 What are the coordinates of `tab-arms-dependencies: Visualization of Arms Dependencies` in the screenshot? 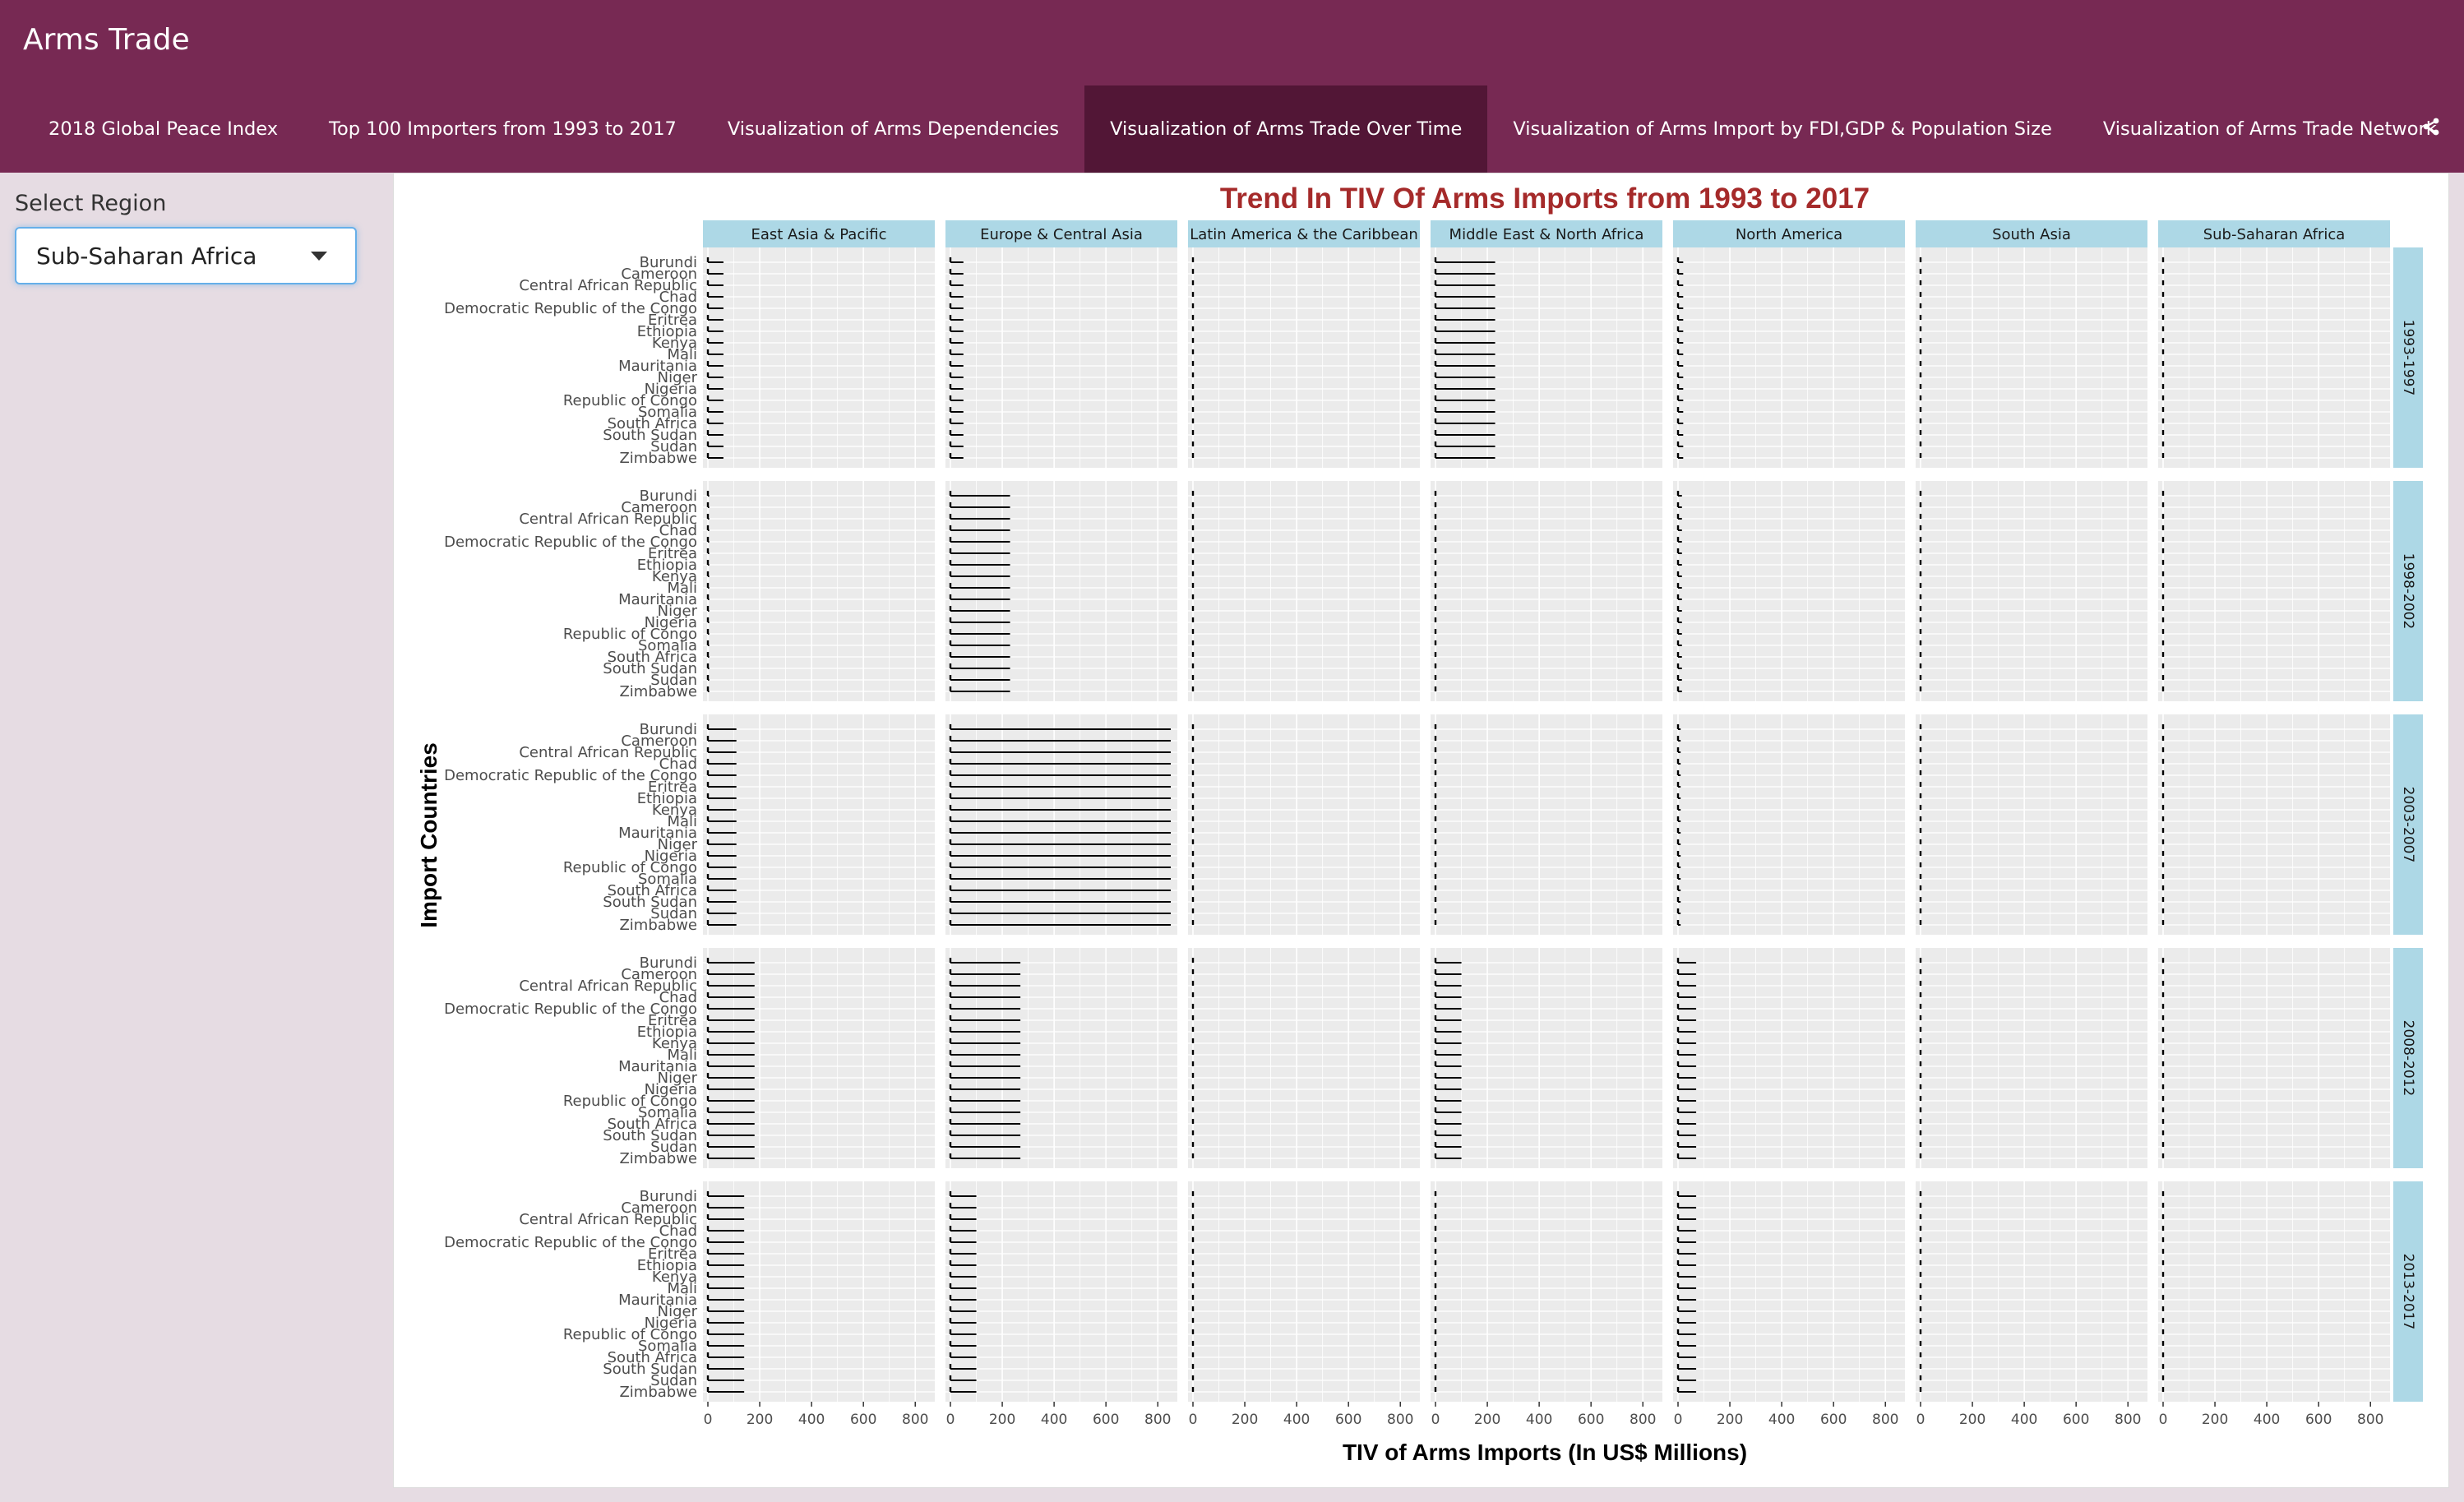 It's located at (894, 129).